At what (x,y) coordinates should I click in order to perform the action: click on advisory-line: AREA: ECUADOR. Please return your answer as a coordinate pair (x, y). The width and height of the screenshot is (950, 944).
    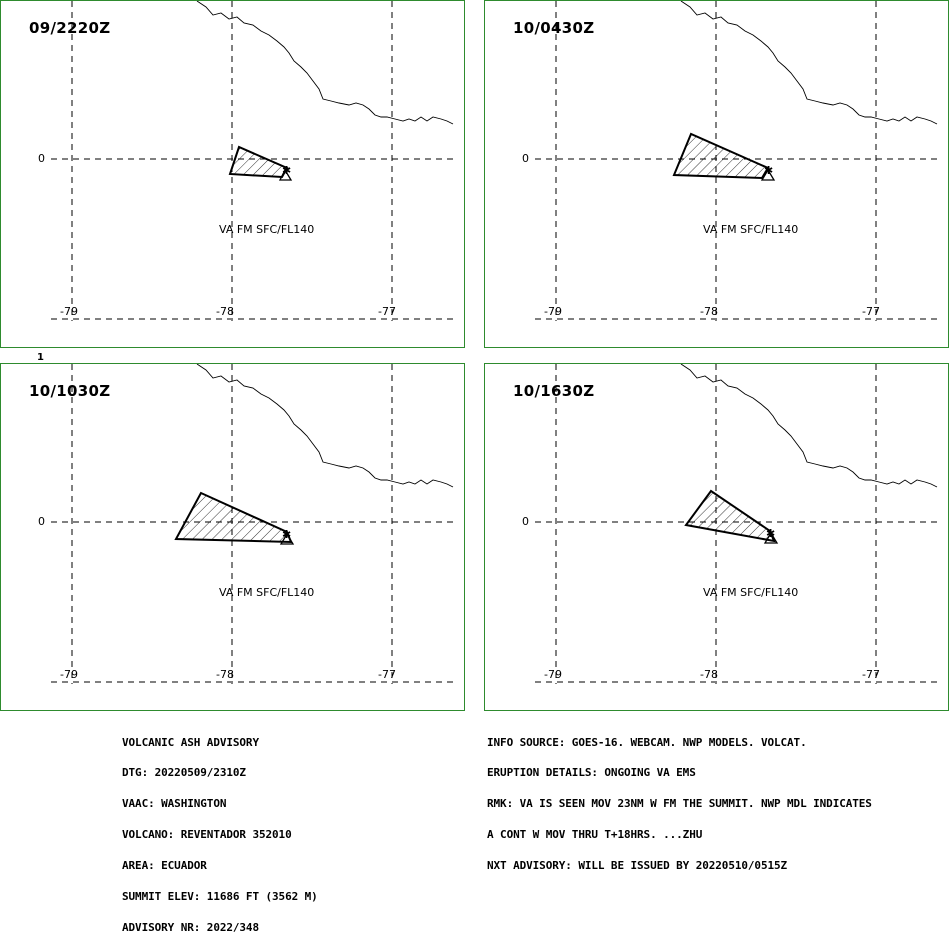
    Looking at the image, I should click on (164, 866).